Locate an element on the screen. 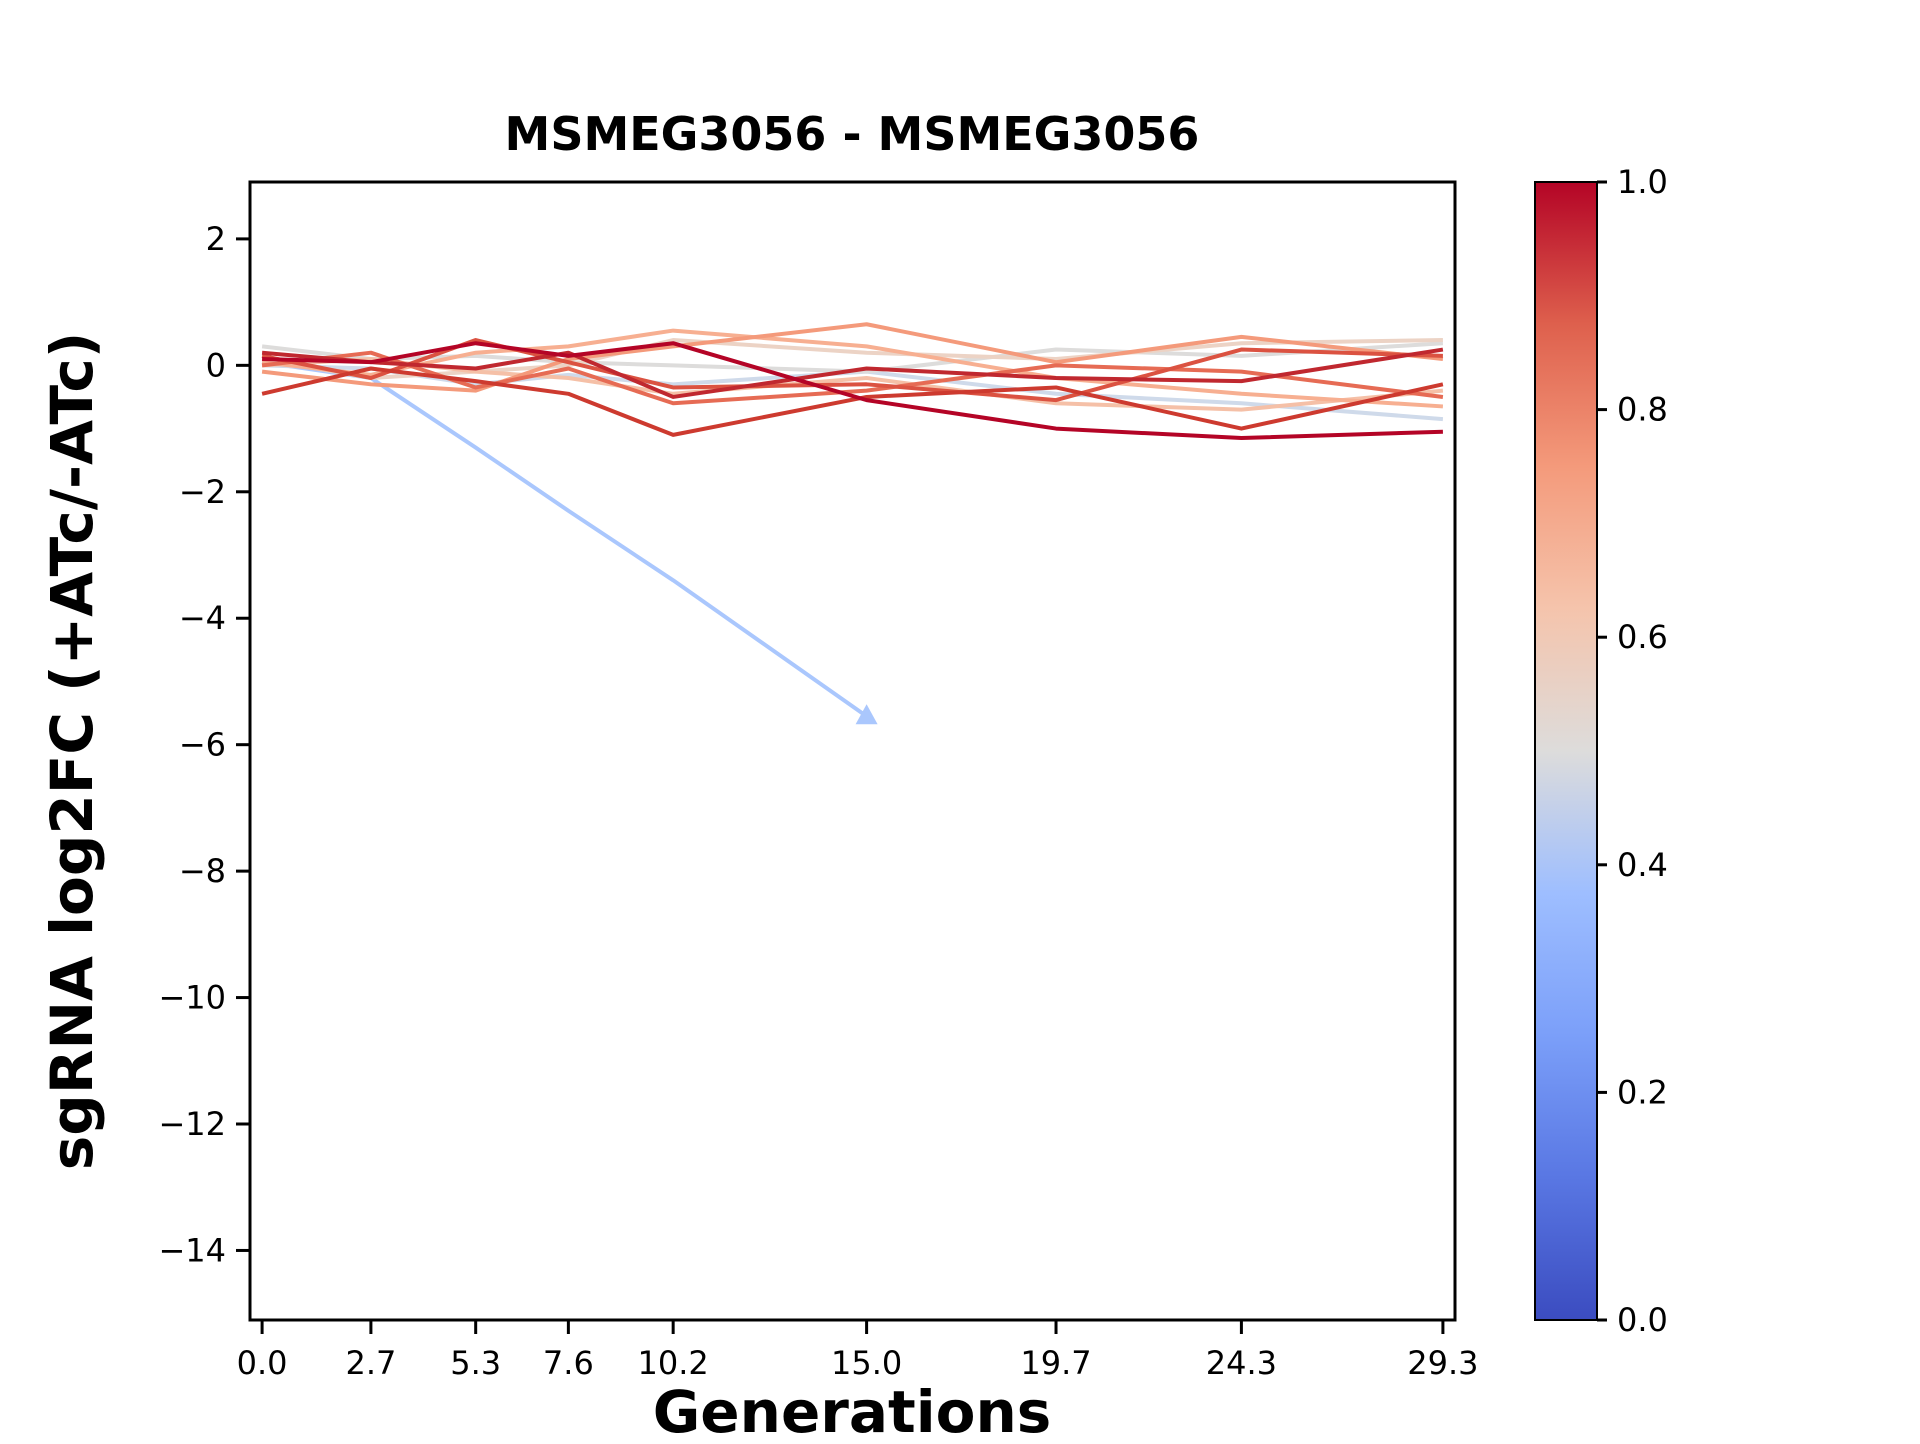  colorbar-tick-label: 1.0 is located at coordinates (1642, 182).